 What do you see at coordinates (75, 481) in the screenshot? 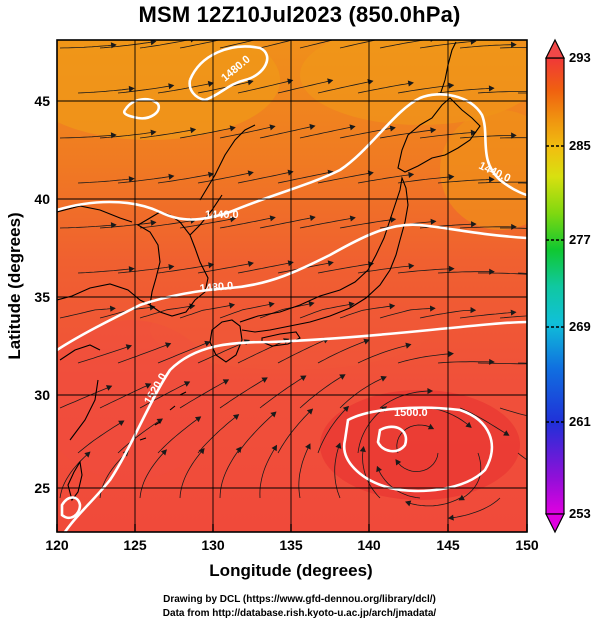
I see `taiwan-coastline` at bounding box center [75, 481].